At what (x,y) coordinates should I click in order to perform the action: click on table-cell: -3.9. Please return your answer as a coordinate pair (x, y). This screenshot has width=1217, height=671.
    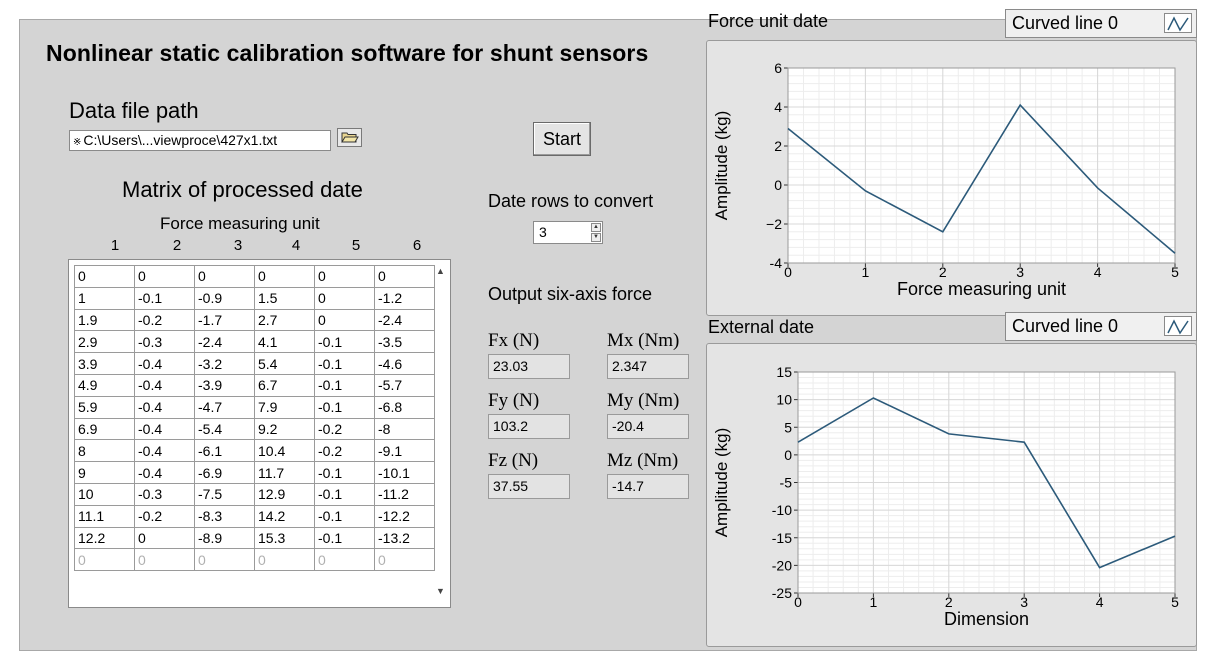
    Looking at the image, I should click on (224, 385).